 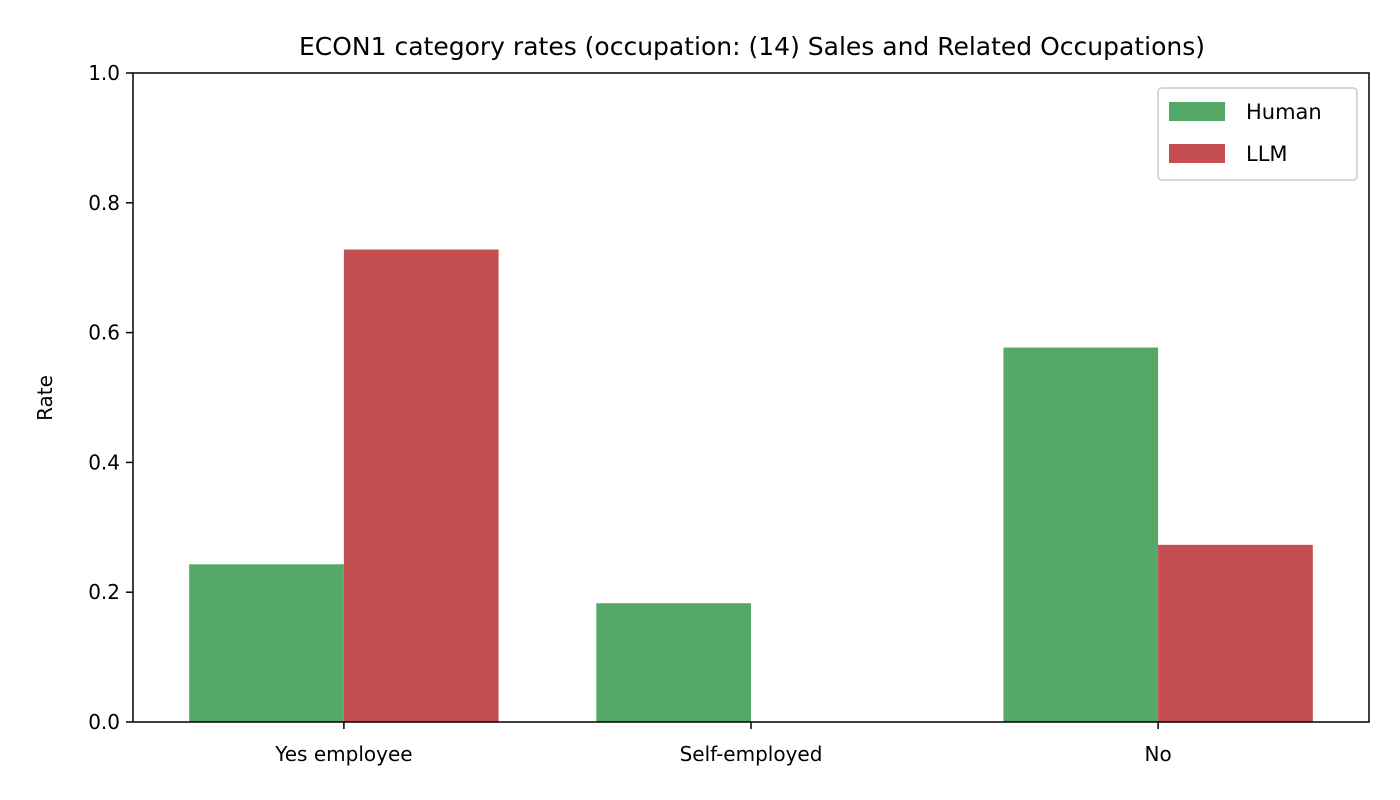 What do you see at coordinates (104, 462) in the screenshot?
I see `y-tick-label: 0.4` at bounding box center [104, 462].